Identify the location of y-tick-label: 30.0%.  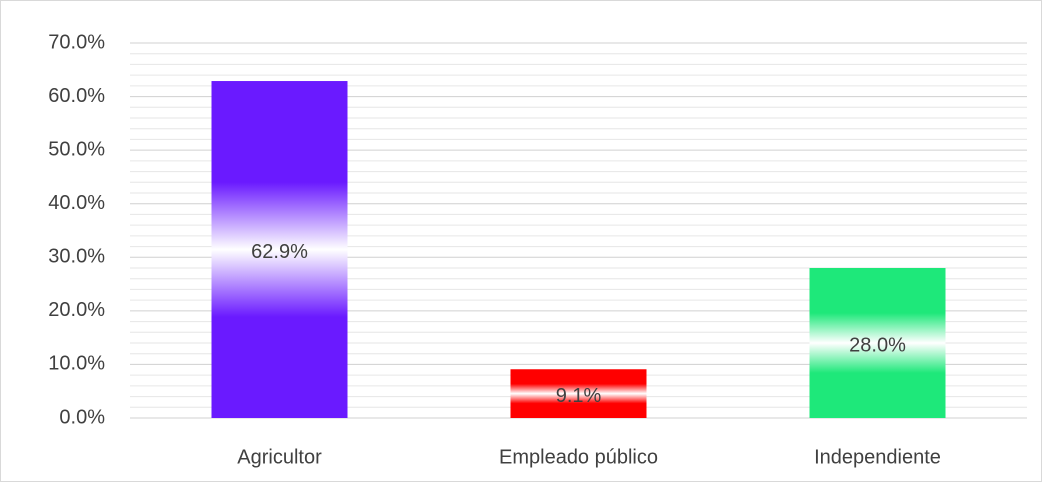
(76, 257).